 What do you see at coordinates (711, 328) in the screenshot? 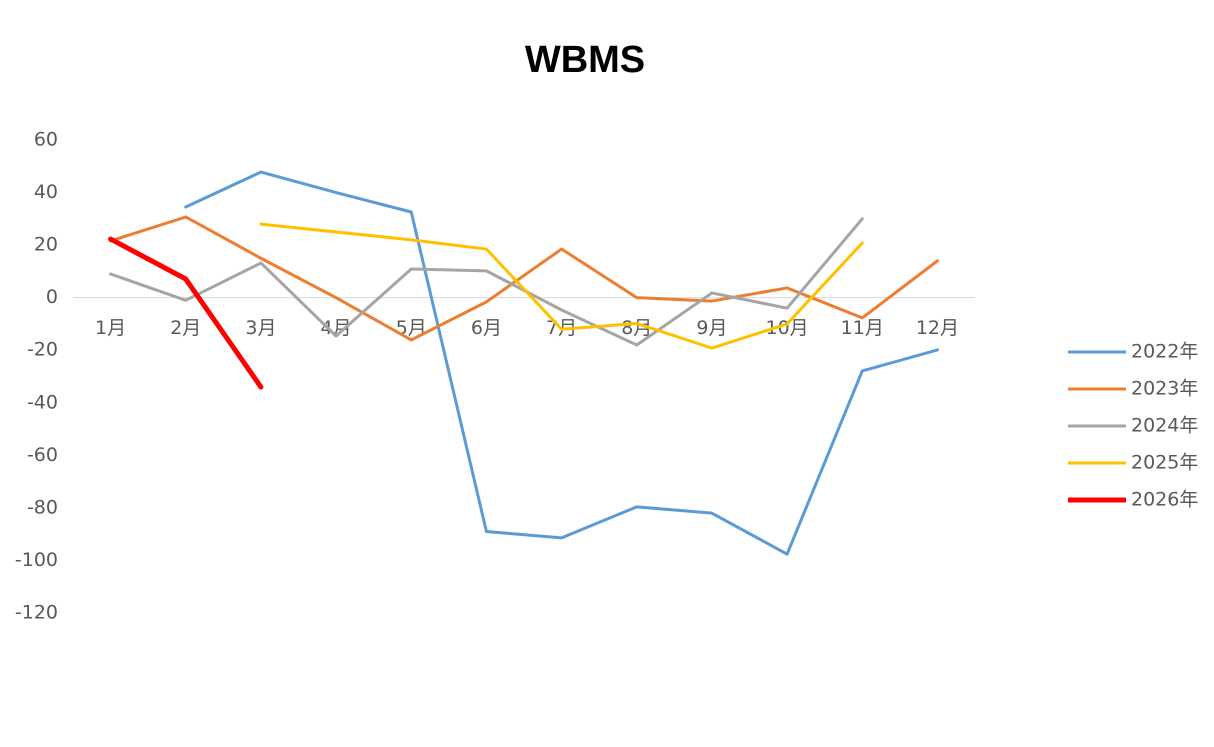
I see `x-tick-label: 9月` at bounding box center [711, 328].